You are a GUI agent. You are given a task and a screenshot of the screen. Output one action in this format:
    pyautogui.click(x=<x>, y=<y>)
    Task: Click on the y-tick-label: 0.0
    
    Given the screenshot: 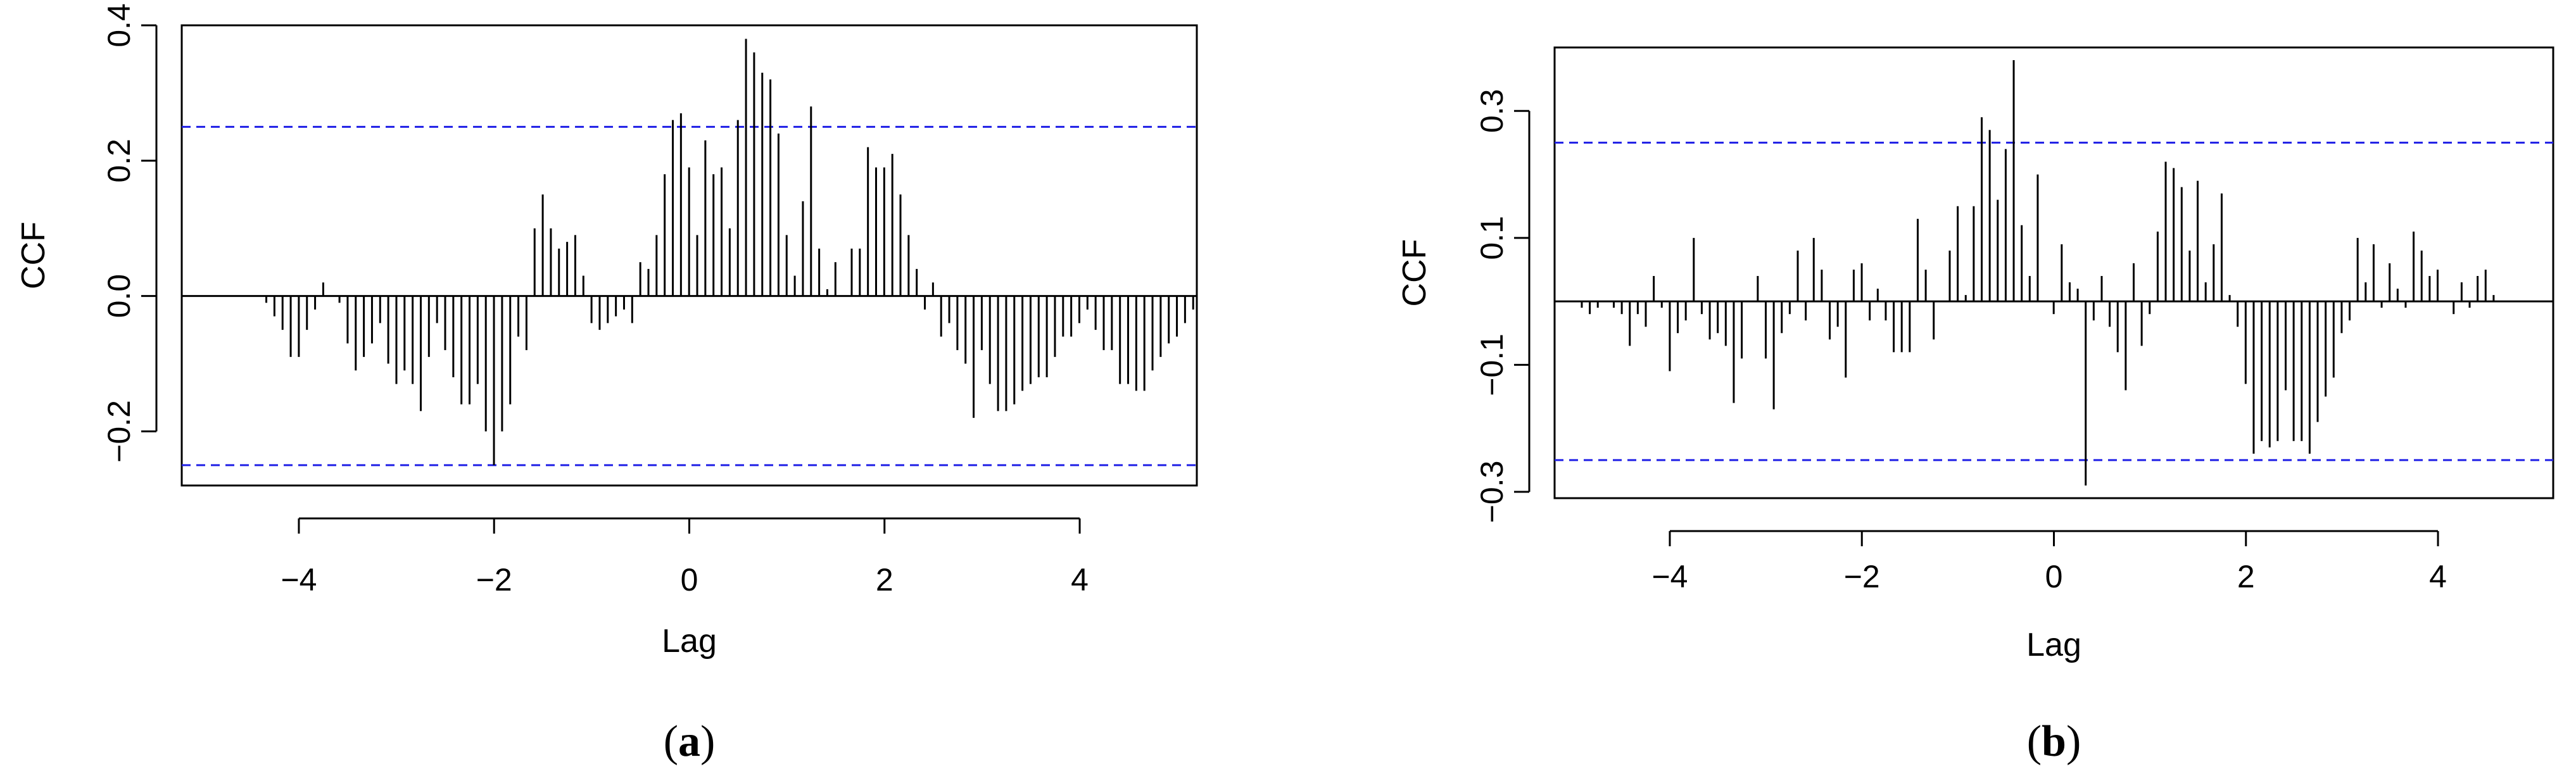 What is the action you would take?
    pyautogui.click(x=119, y=296)
    